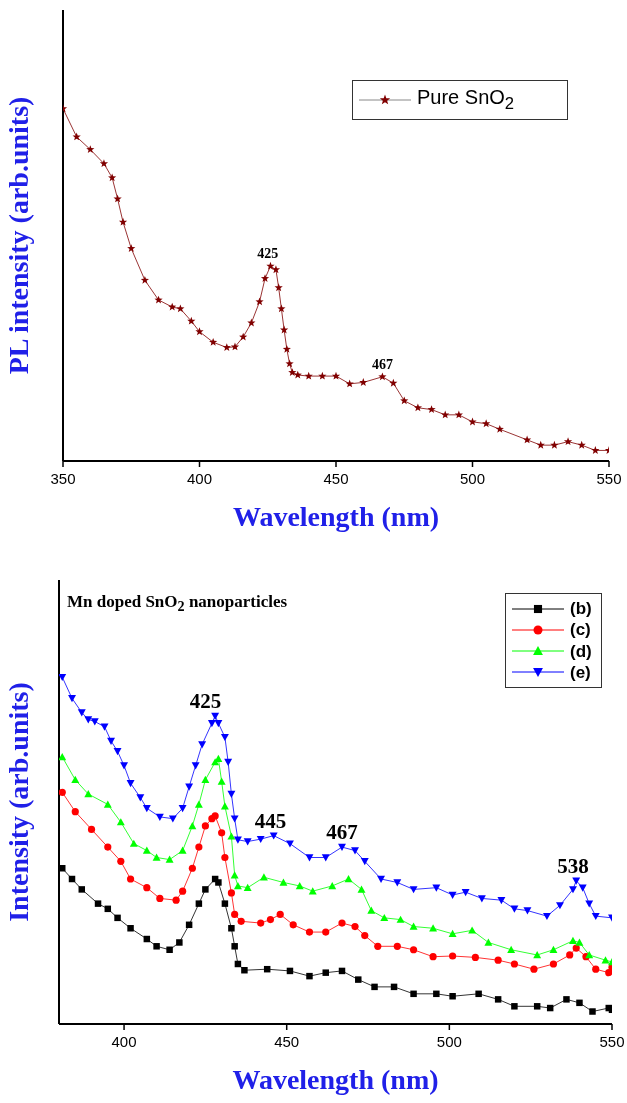  Describe the element at coordinates (609, 478) in the screenshot. I see `x-tick-label: 550` at that location.